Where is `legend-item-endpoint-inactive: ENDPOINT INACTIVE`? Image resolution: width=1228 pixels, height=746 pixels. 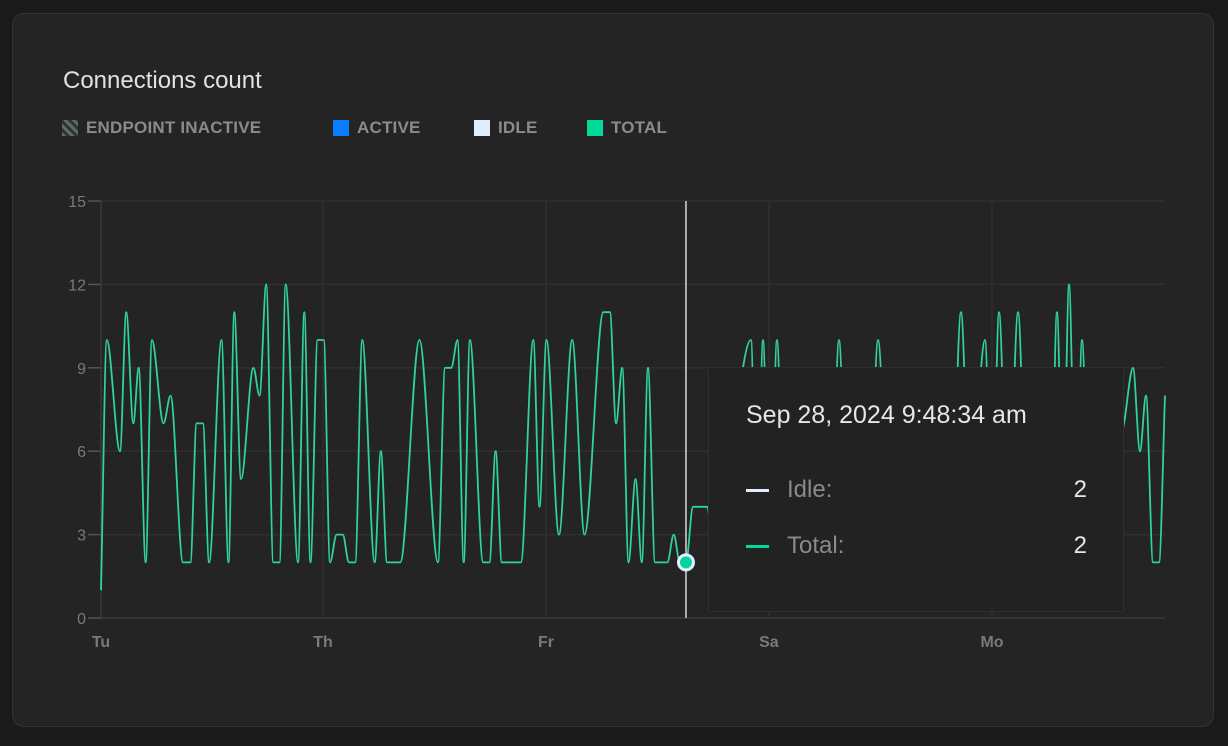 legend-item-endpoint-inactive: ENDPOINT INACTIVE is located at coordinates (161, 128).